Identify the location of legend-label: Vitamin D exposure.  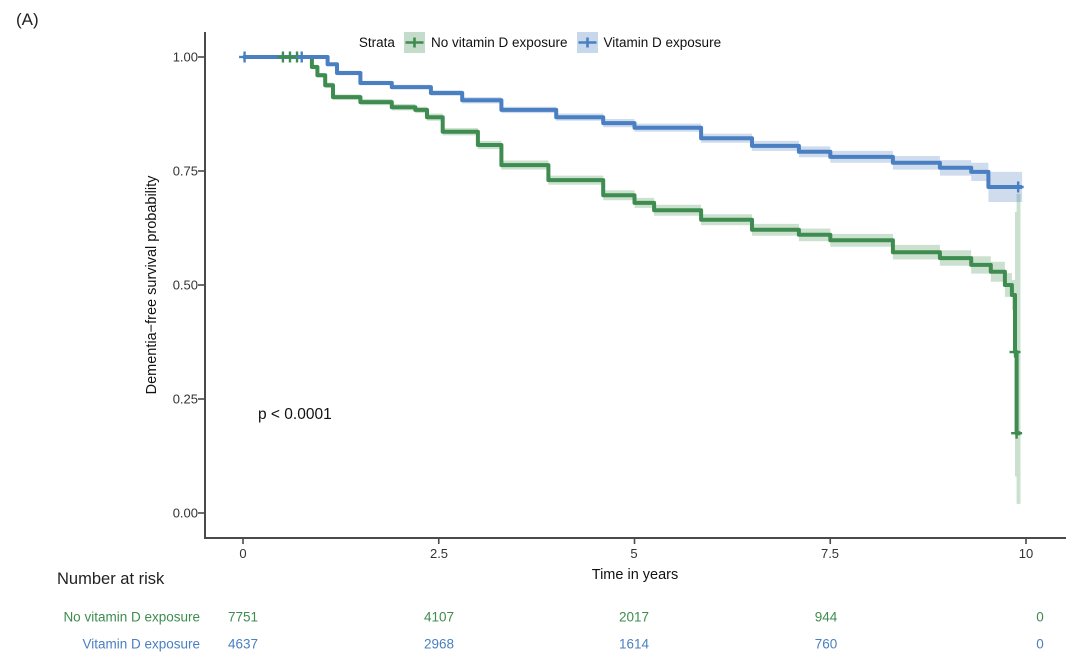
(662, 42).